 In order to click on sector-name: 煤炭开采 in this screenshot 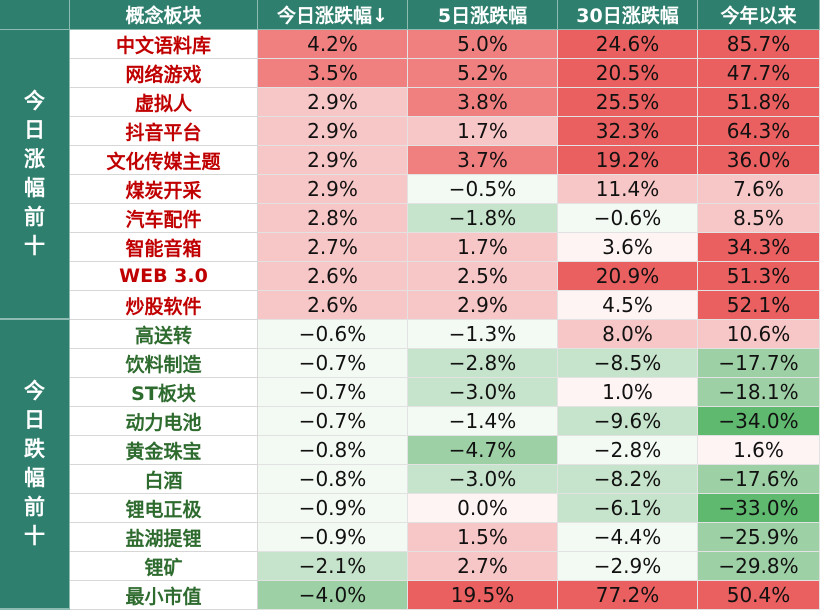, I will do `click(164, 189)`.